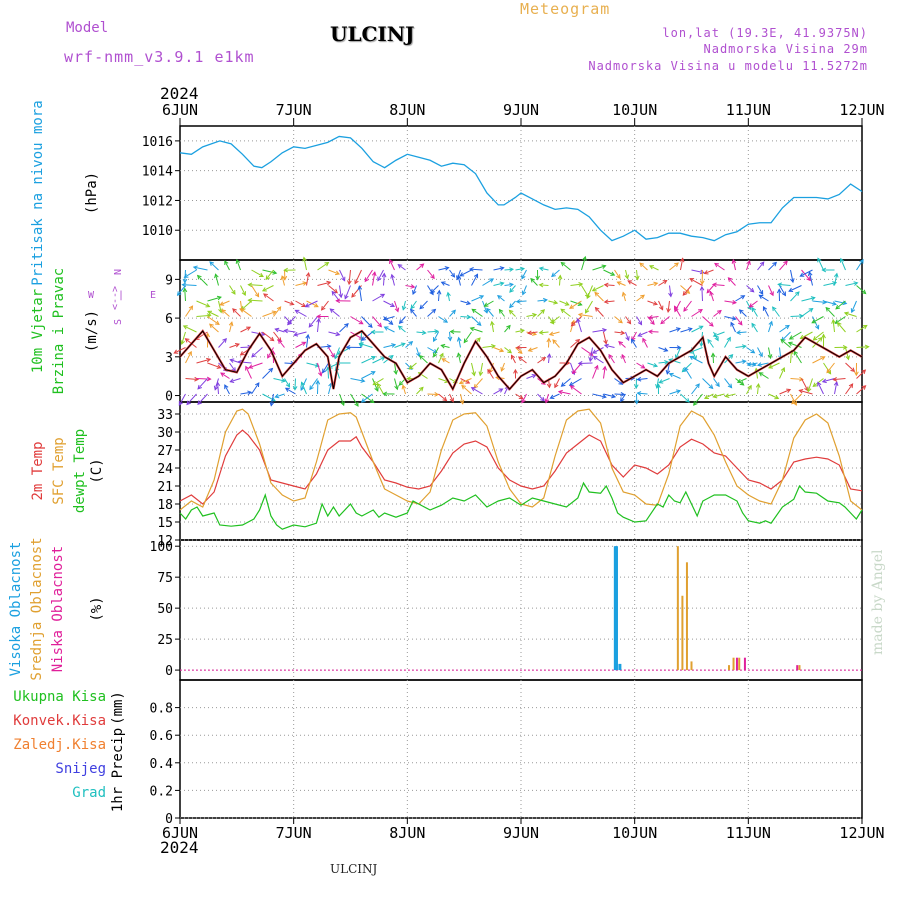 This screenshot has width=900, height=900. I want to click on precip-unit: (mm), so click(118, 708).